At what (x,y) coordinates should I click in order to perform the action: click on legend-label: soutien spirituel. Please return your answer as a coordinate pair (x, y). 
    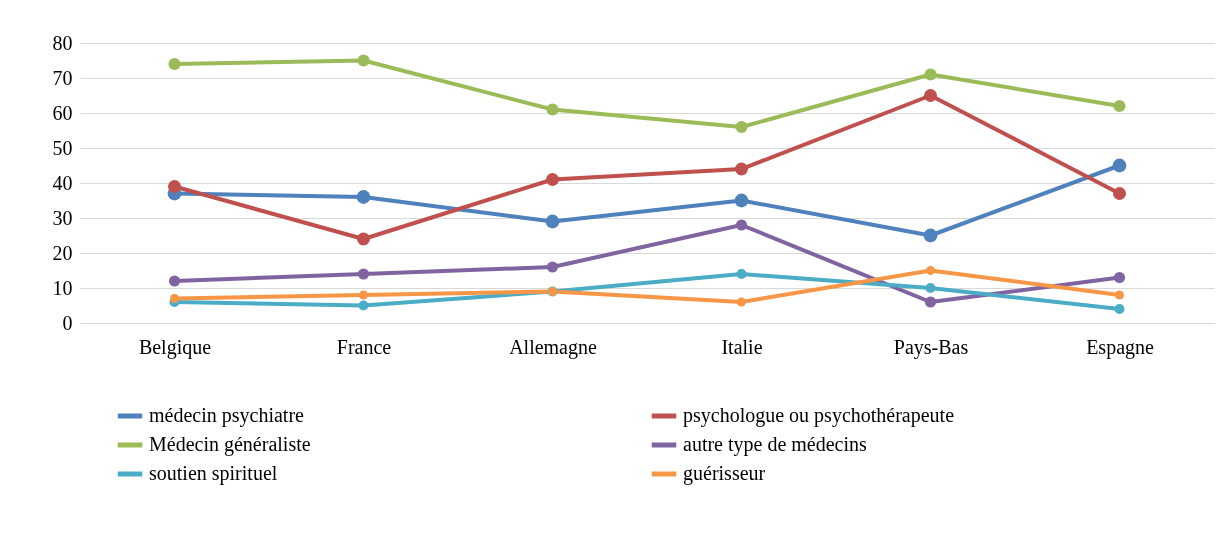
    Looking at the image, I should click on (213, 473).